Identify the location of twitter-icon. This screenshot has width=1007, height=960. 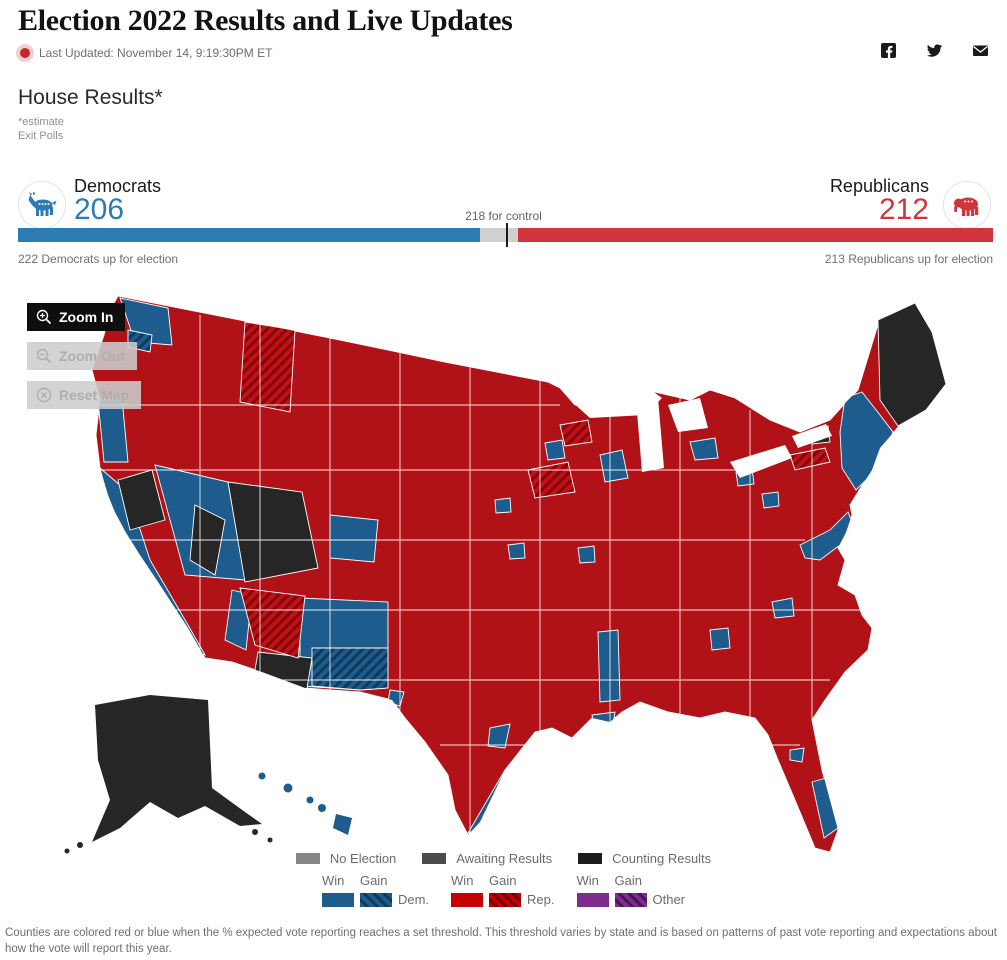
(934, 50).